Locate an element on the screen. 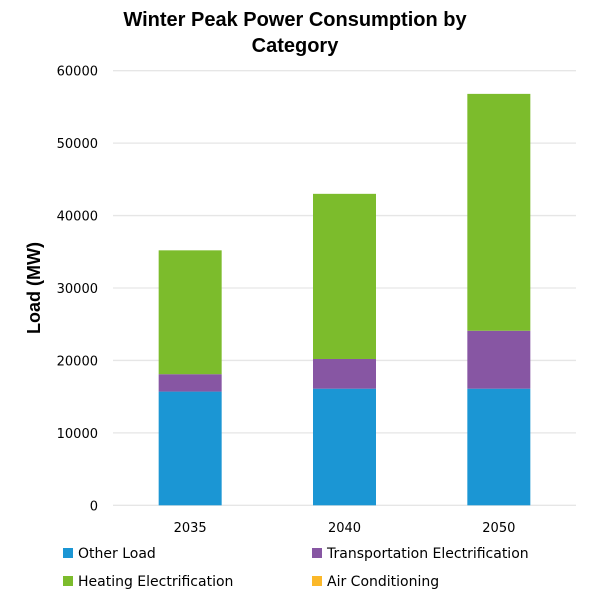 The image size is (600, 600). bar-segment-transportation-electrification-2035 is located at coordinates (190, 383).